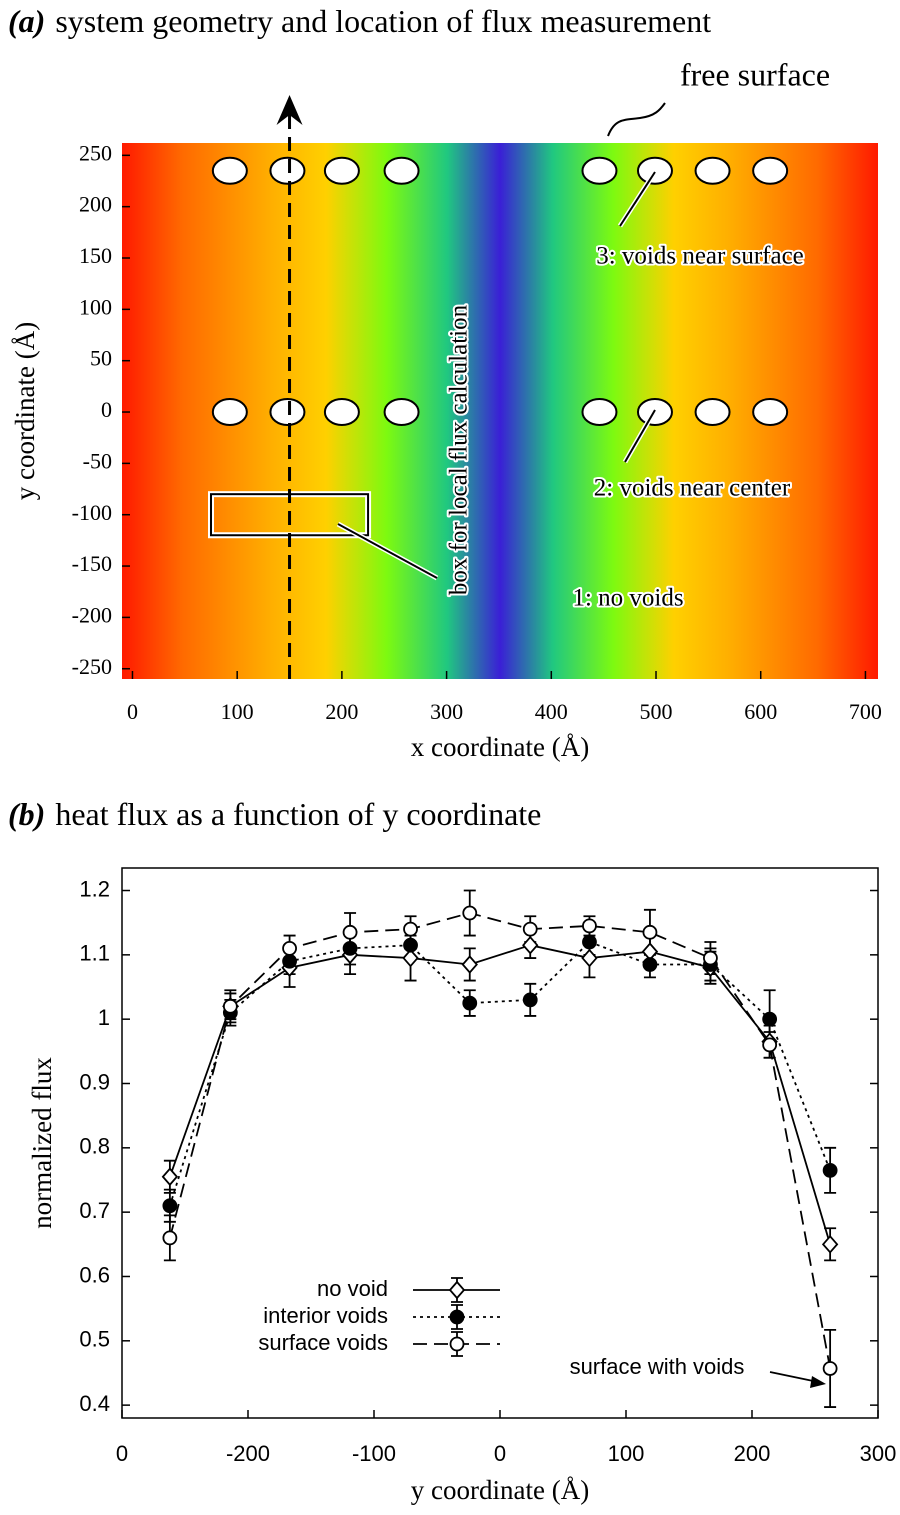 The image size is (900, 1515). What do you see at coordinates (97, 460) in the screenshot?
I see `y-tick-label: -50` at bounding box center [97, 460].